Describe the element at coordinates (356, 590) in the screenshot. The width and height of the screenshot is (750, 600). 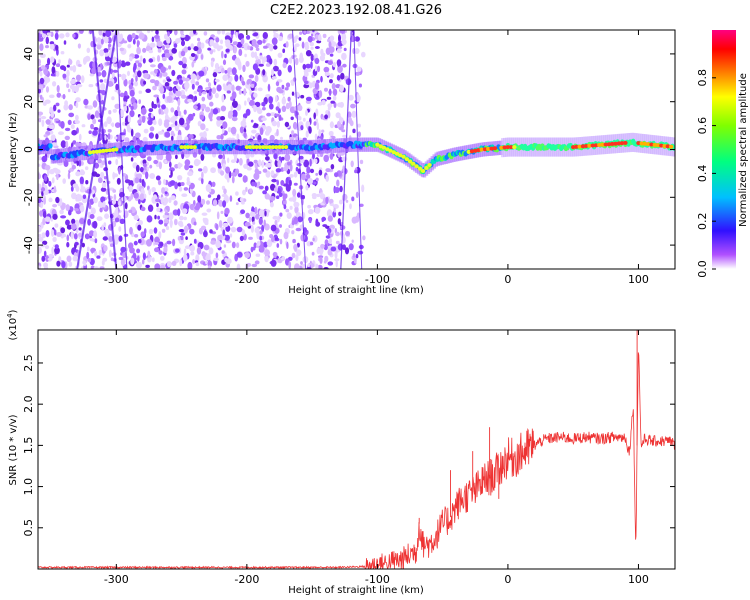
I see `bottom-x-axis-label: Height of straight line (km)` at that location.